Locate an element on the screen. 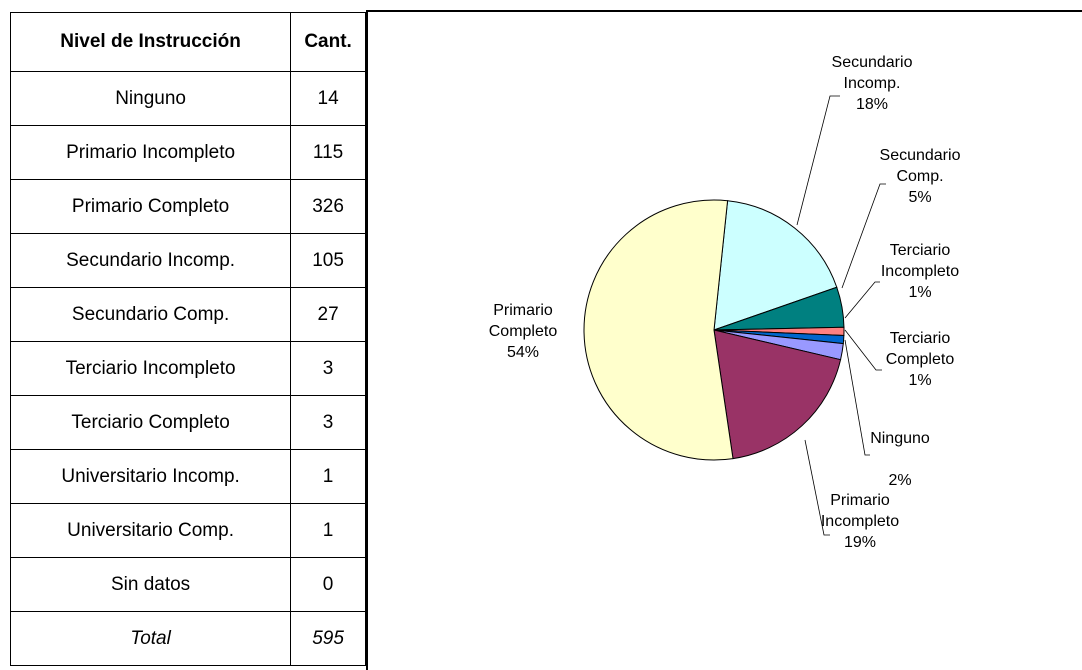 The height and width of the screenshot is (670, 1082). table-cell: Universitario Comp. is located at coordinates (150, 530).